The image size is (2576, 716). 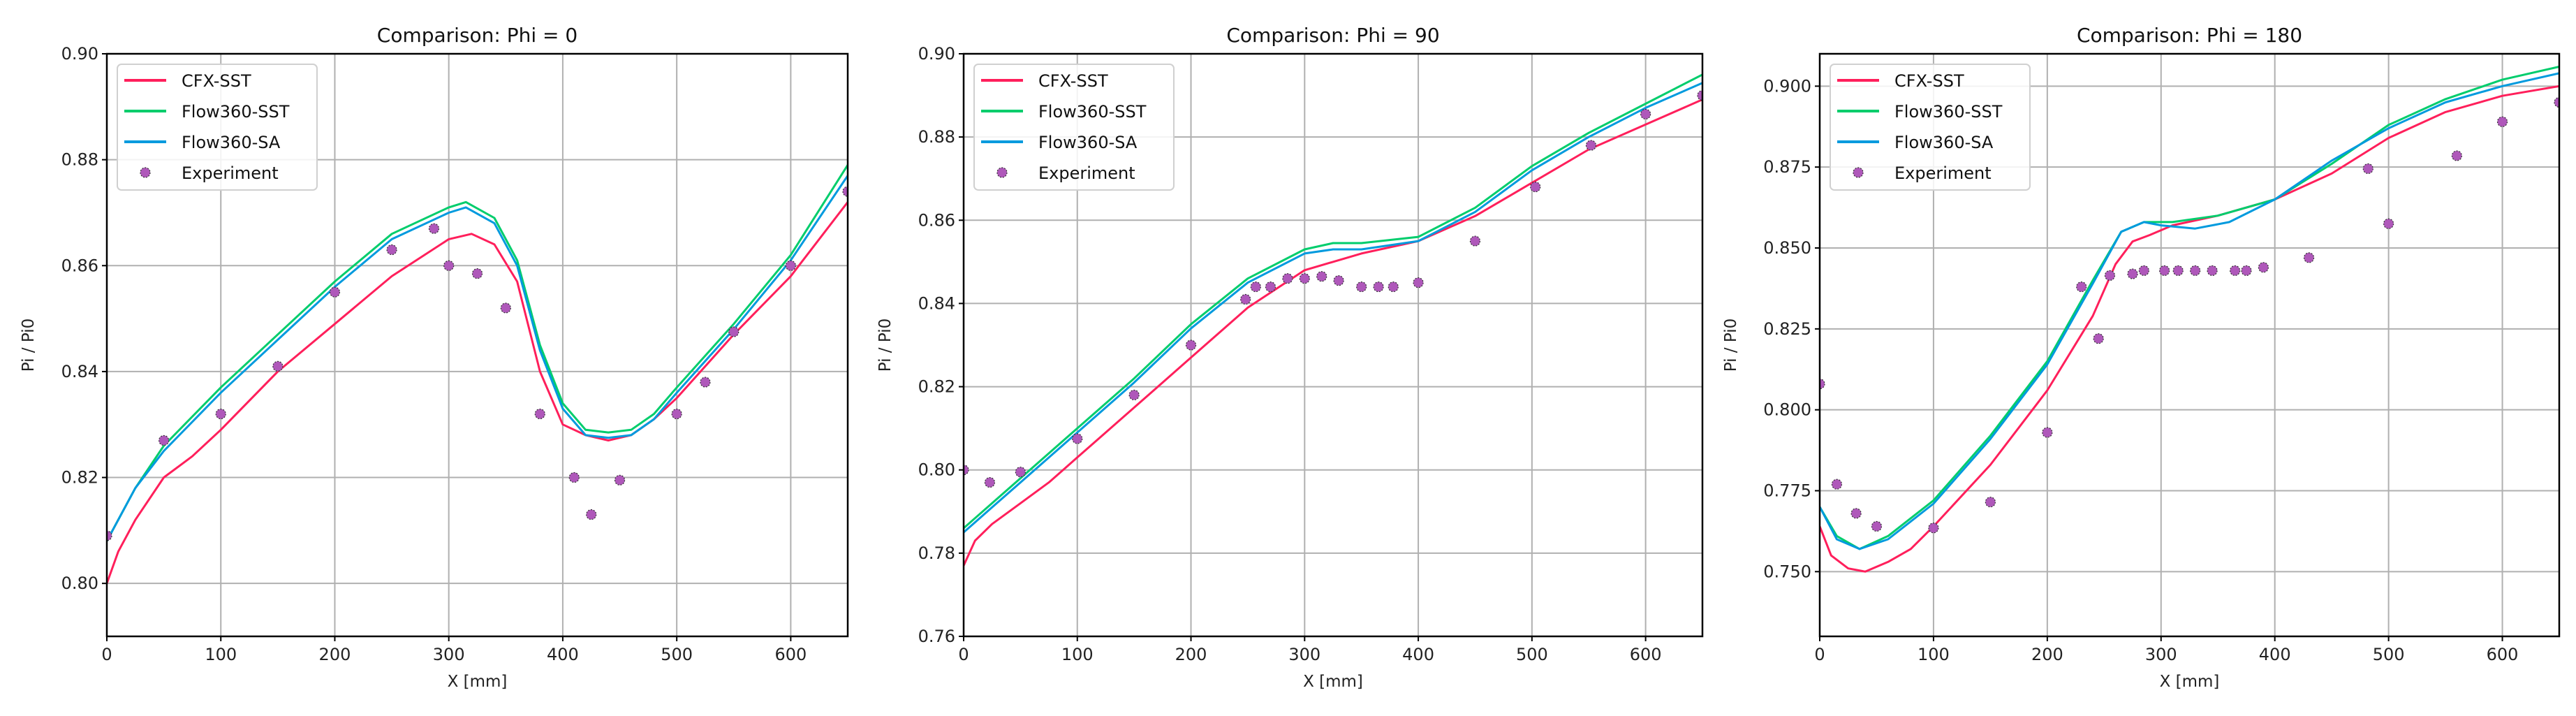 I want to click on y-tick-label: 0.800, so click(x=1787, y=410).